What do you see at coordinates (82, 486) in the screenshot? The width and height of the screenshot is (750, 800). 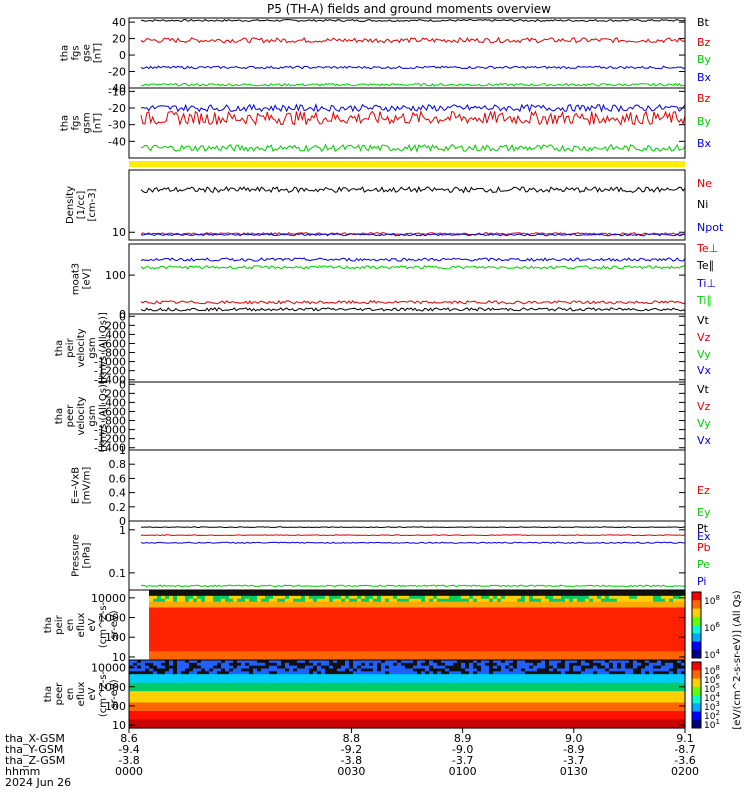 I see `y-axis-label: E=-VxB[mV/m]` at bounding box center [82, 486].